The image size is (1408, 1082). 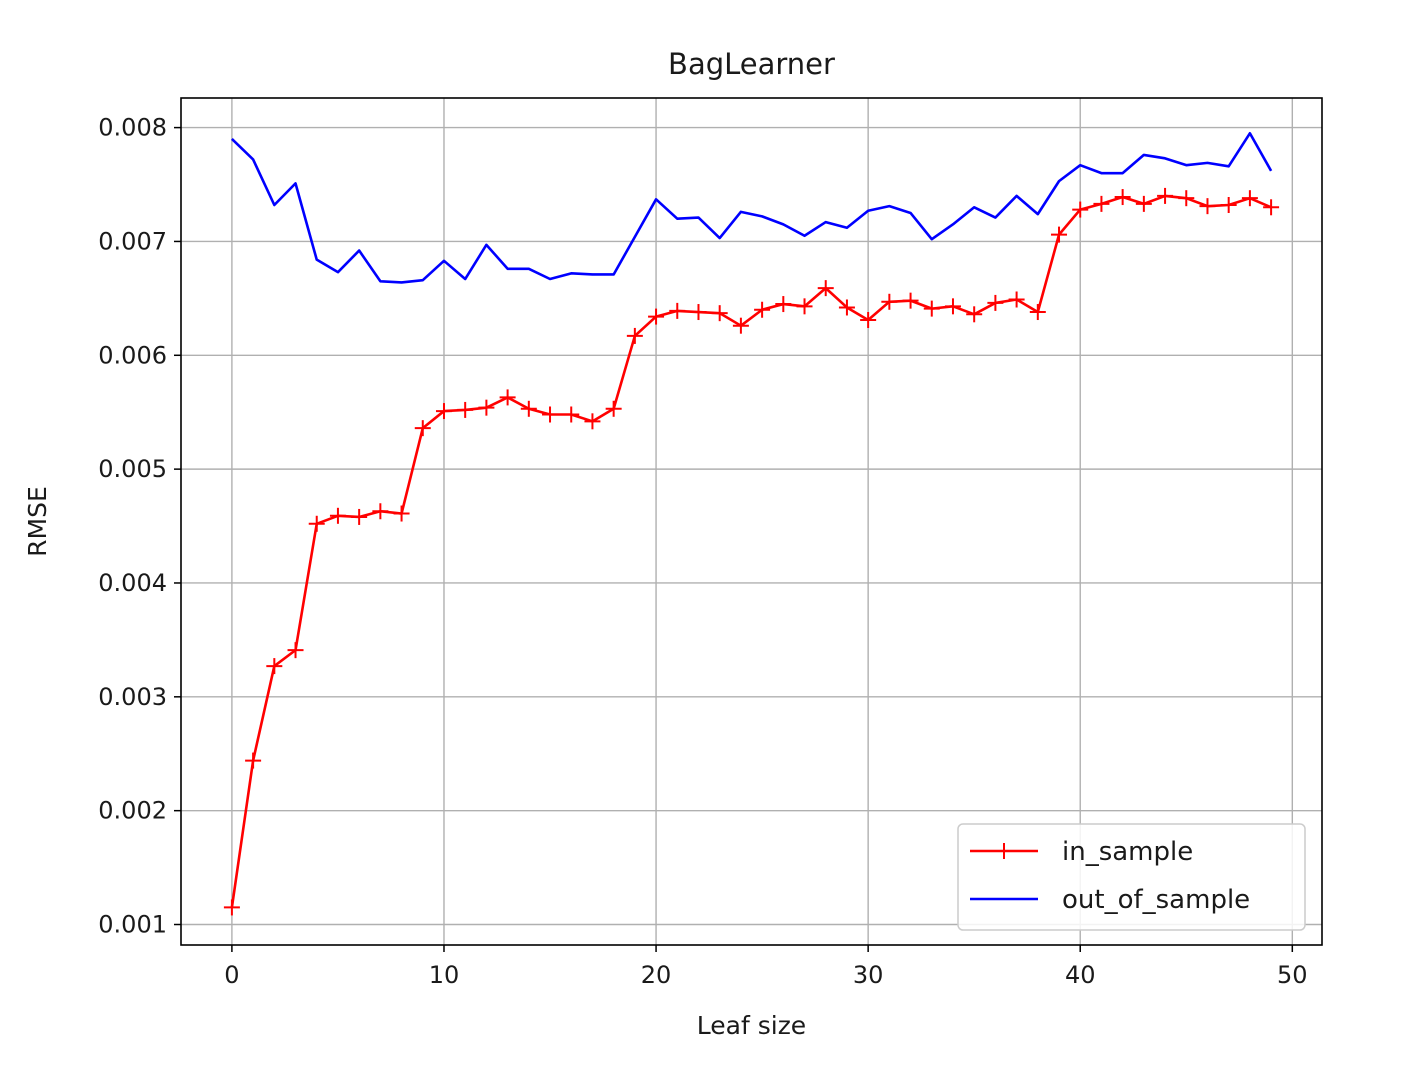 I want to click on x-tick-label: 50, so click(x=1292, y=975).